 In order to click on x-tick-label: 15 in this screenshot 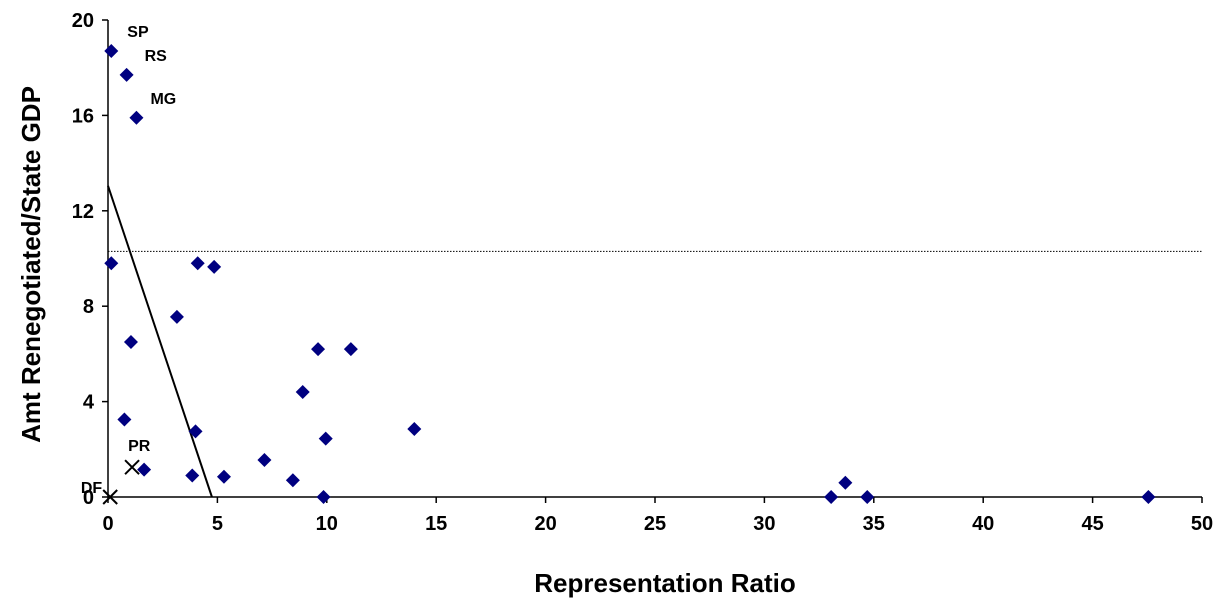, I will do `click(436, 524)`.